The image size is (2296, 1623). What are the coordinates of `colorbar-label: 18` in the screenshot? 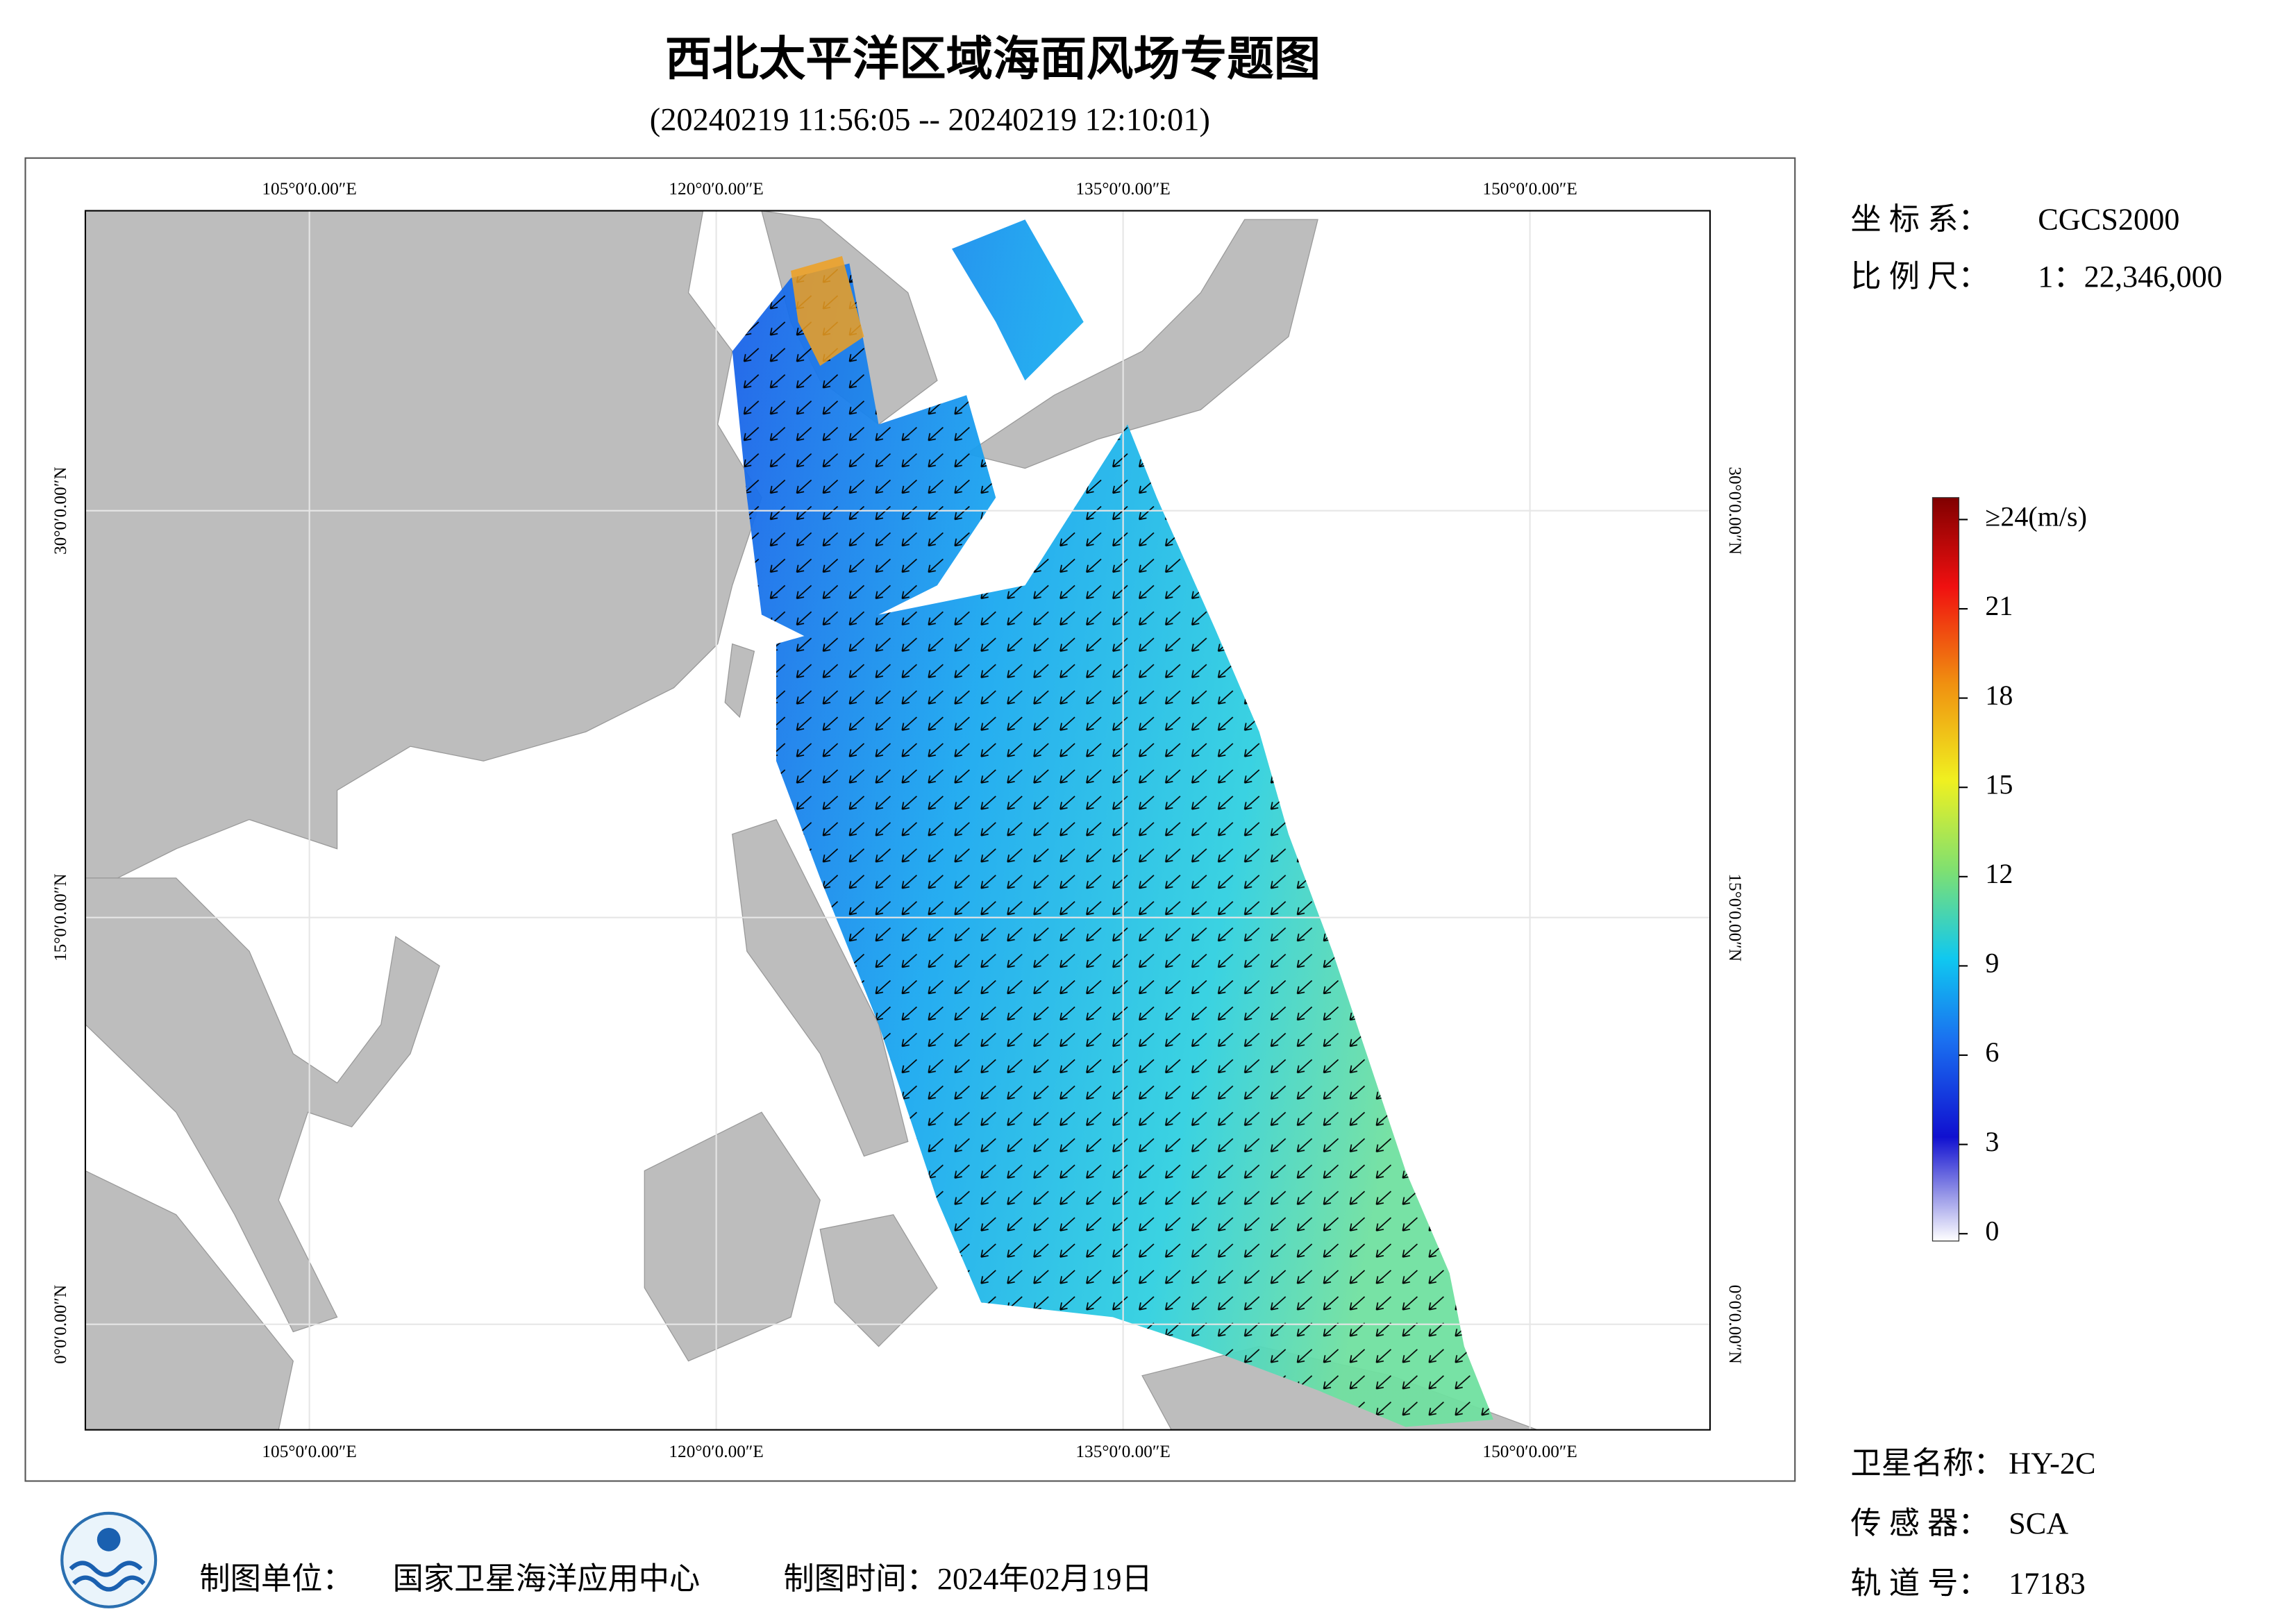 It's located at (1999, 695).